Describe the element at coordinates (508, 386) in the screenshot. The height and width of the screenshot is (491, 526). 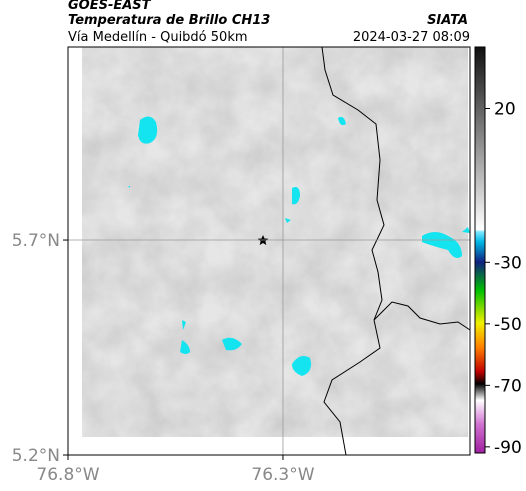
I see `colorbar-tick-label: -70` at that location.